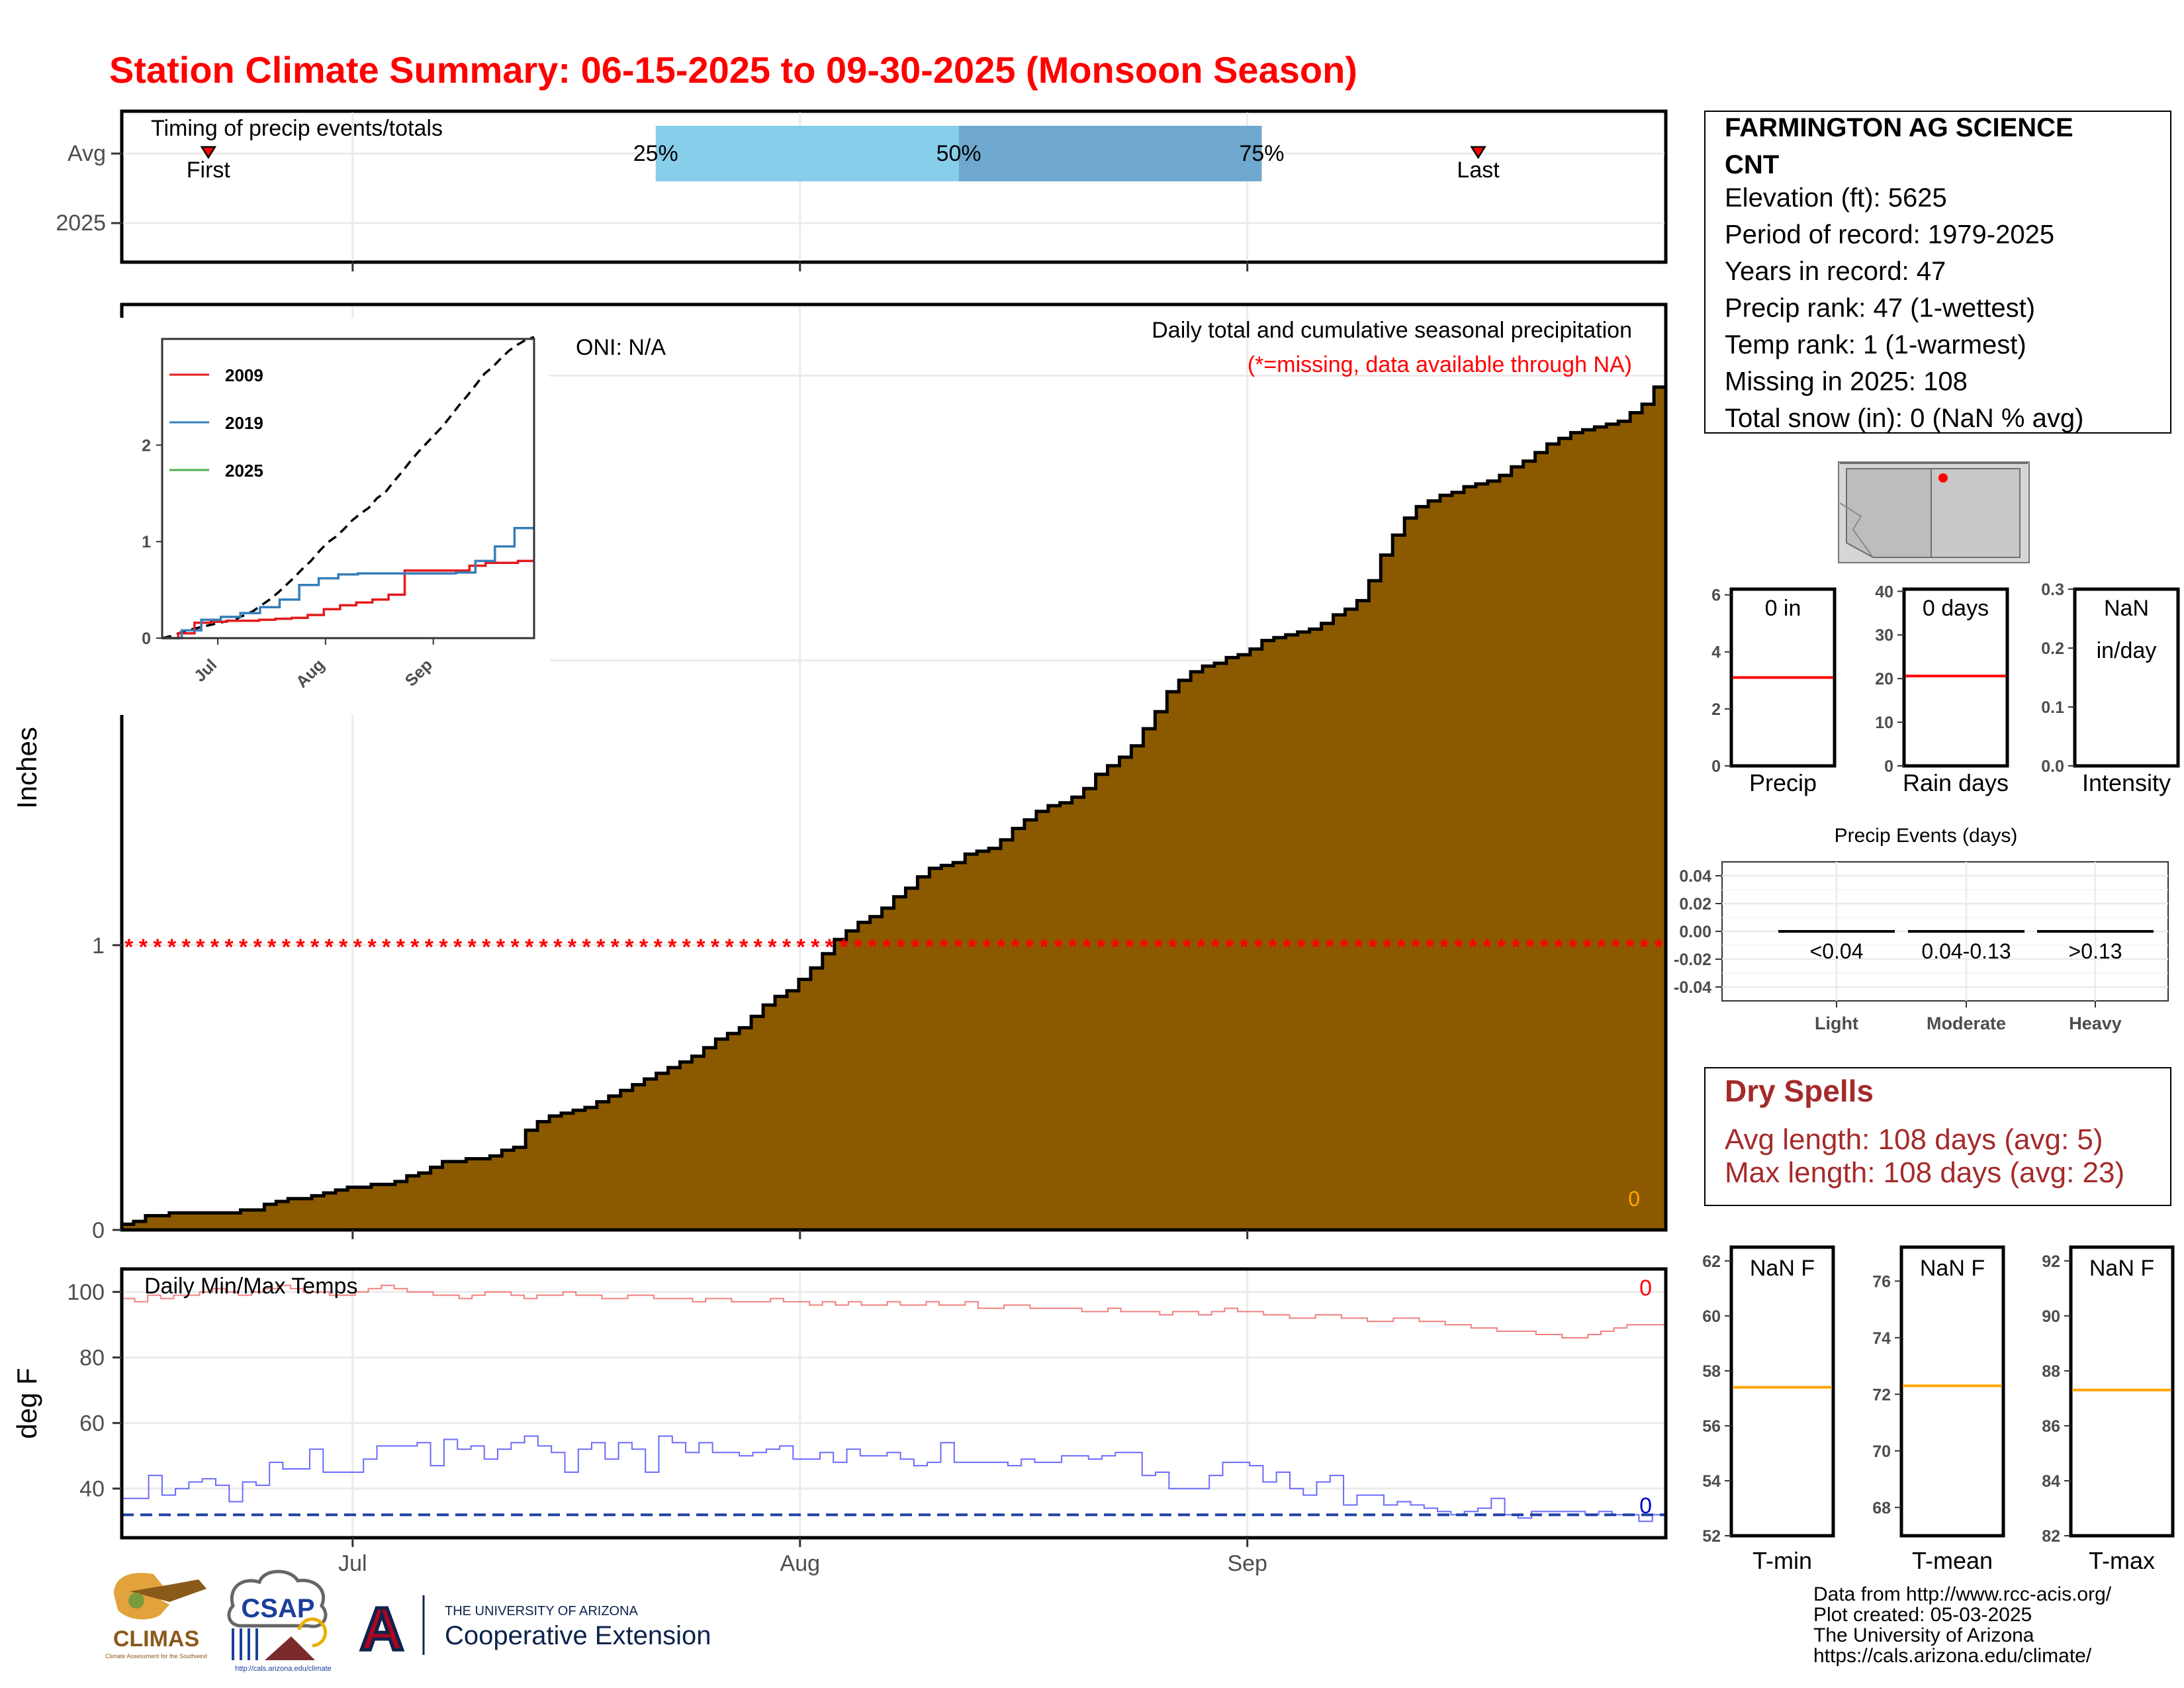 The image size is (2184, 1688). Describe the element at coordinates (1783, 1268) in the screenshot. I see `temp-chart-value: NaN F` at that location.